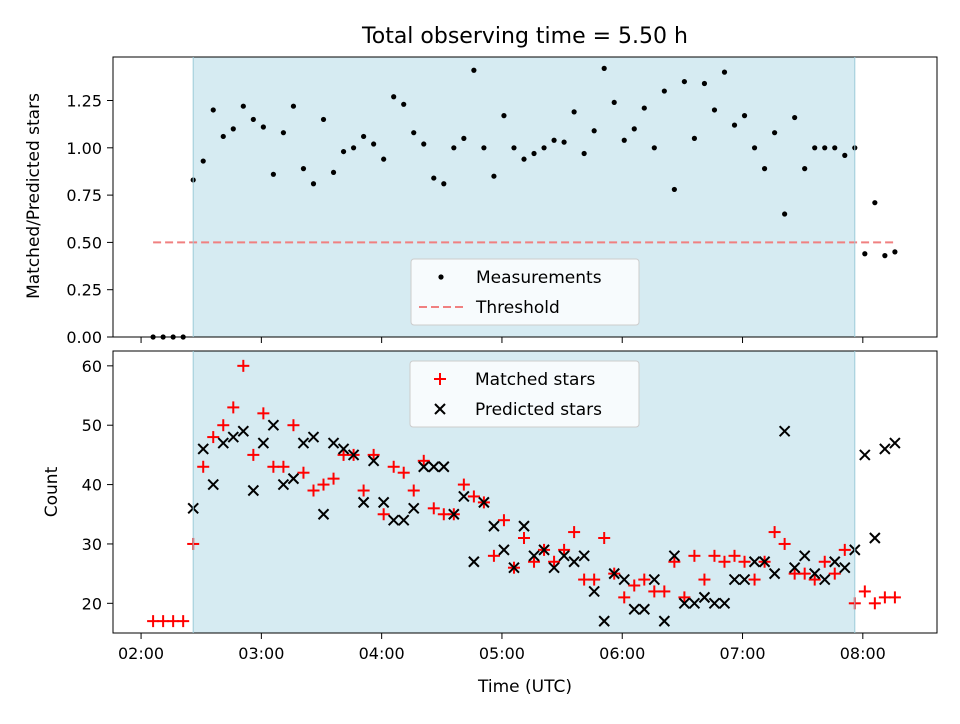 Image resolution: width=960 pixels, height=724 pixels. I want to click on y-tick-label: 20, so click(92, 603).